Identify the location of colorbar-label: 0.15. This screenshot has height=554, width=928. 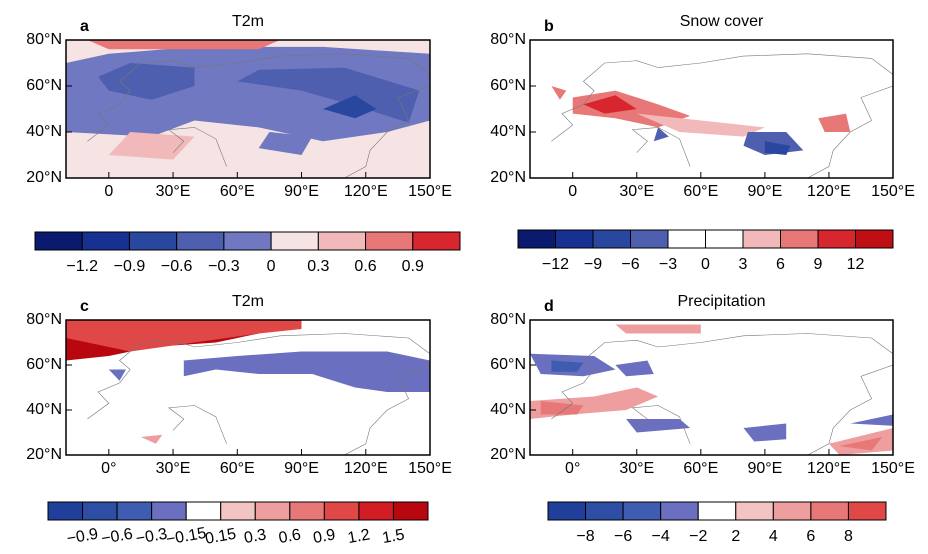
(221, 537).